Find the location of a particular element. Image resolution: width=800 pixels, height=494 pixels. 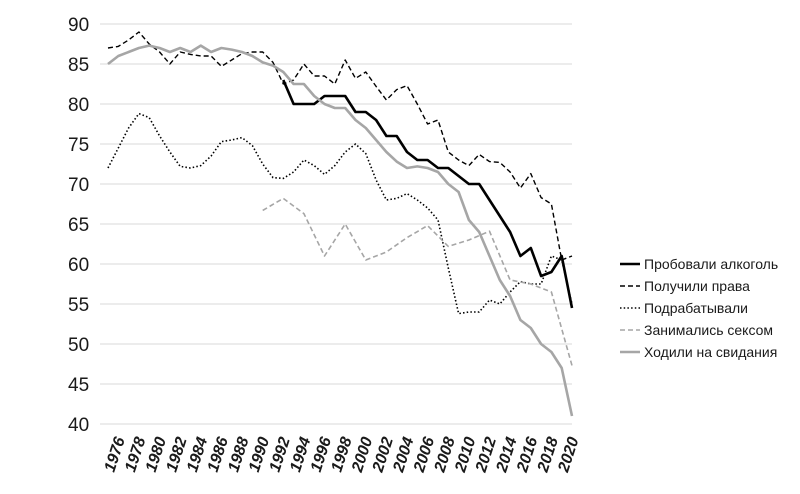

y-tick-label: 40 is located at coordinates (78, 425).